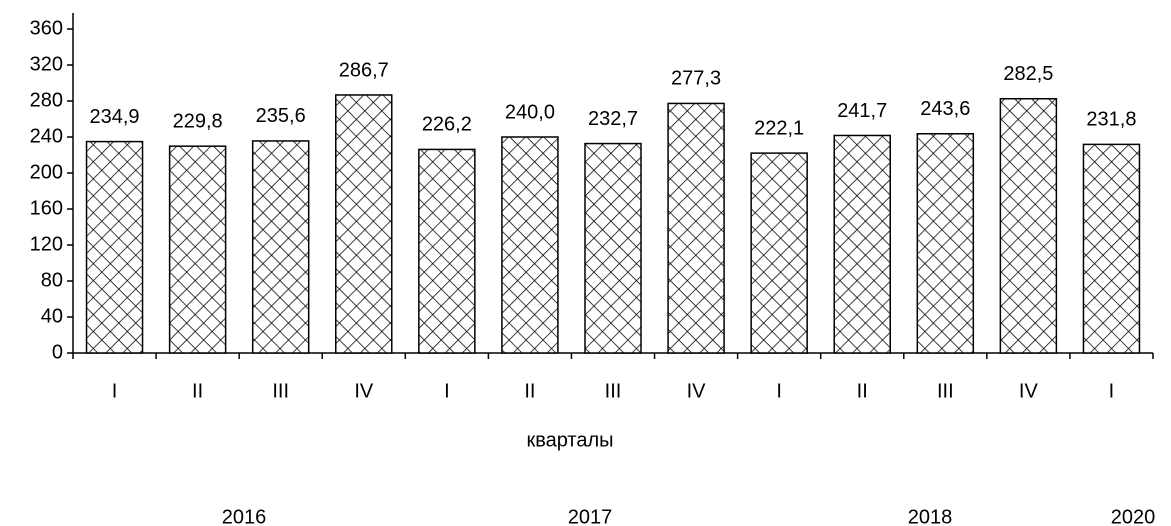  What do you see at coordinates (198, 121) in the screenshot?
I see `data-label: 229,8` at bounding box center [198, 121].